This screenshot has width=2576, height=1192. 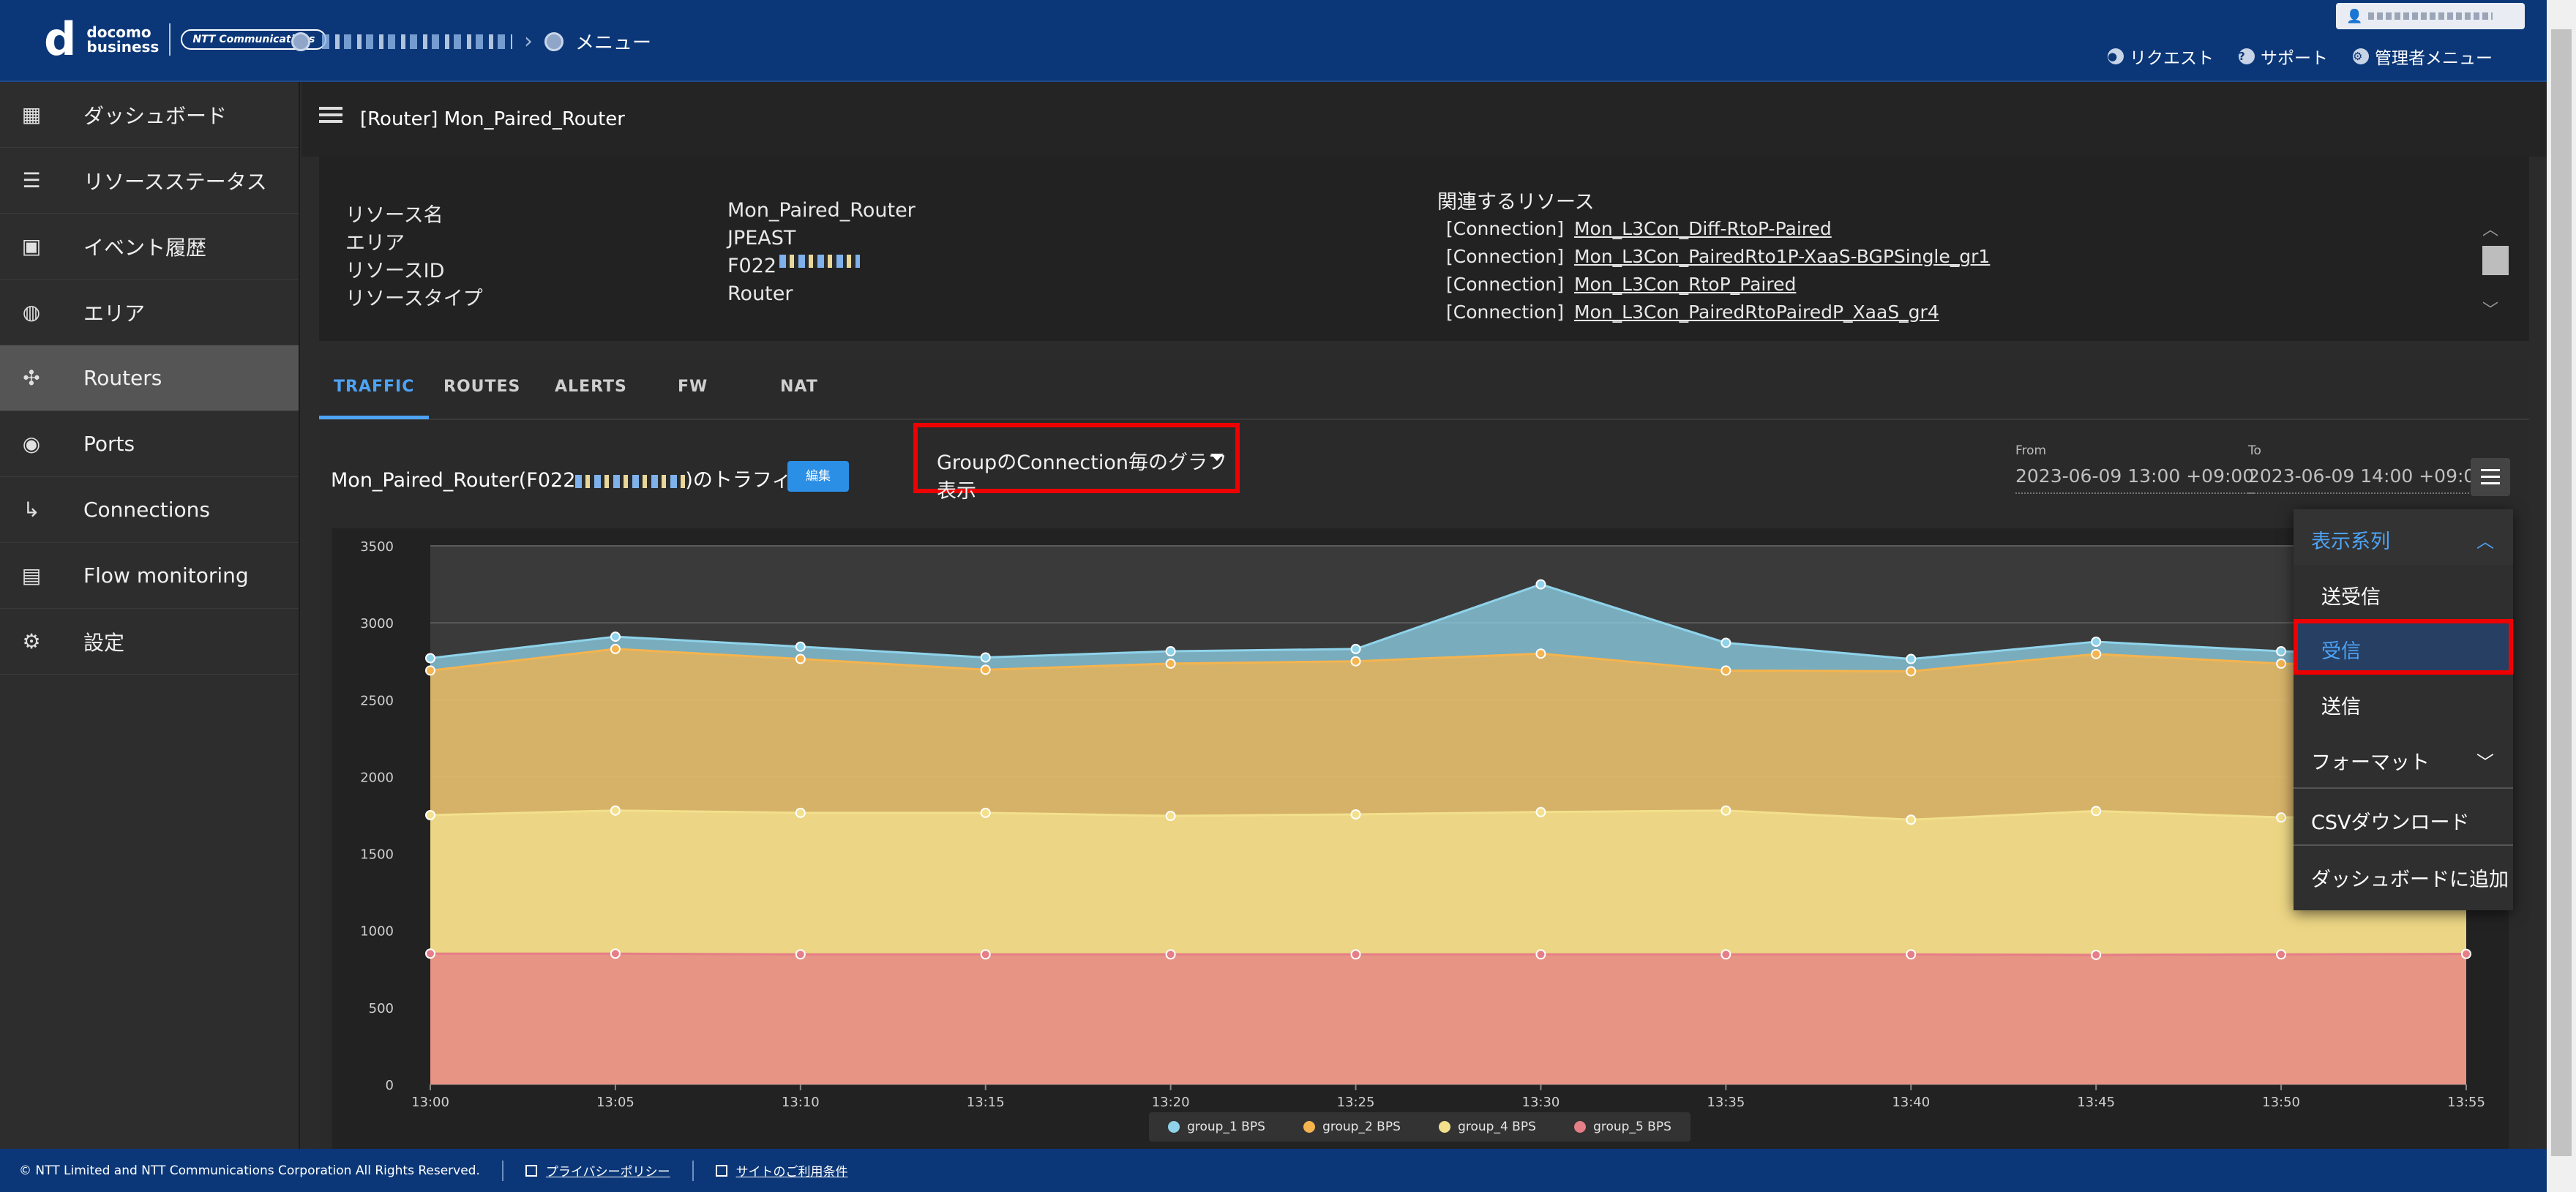 I want to click on breadcrumb-home-icon, so click(x=300, y=41).